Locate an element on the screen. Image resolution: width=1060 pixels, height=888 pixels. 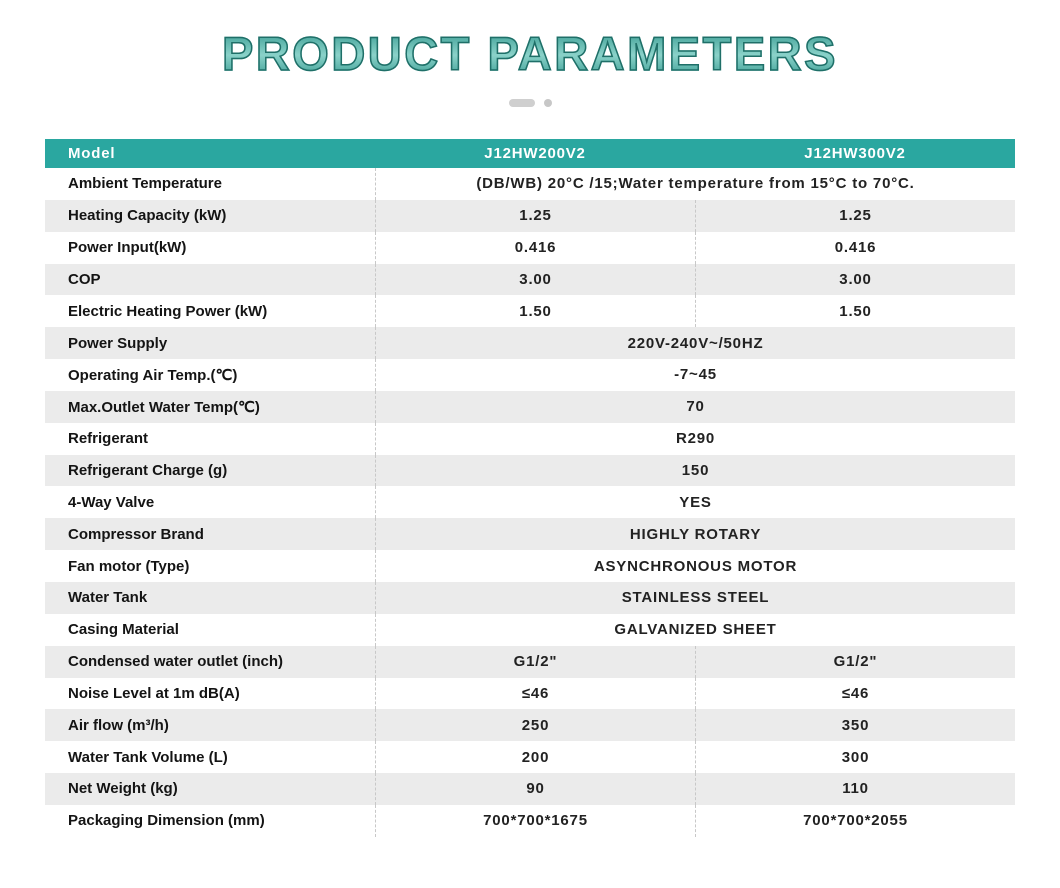
header-model-col2: J12HW300V2 is located at coordinates (855, 153).